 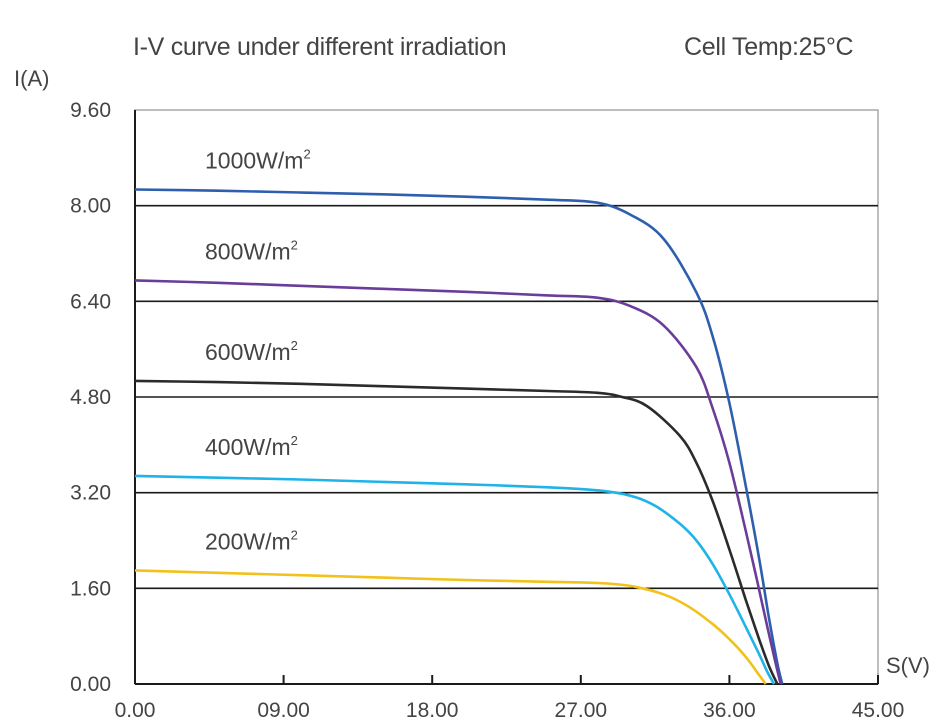 What do you see at coordinates (251, 540) in the screenshot?
I see `series-label-4: 200W/m2` at bounding box center [251, 540].